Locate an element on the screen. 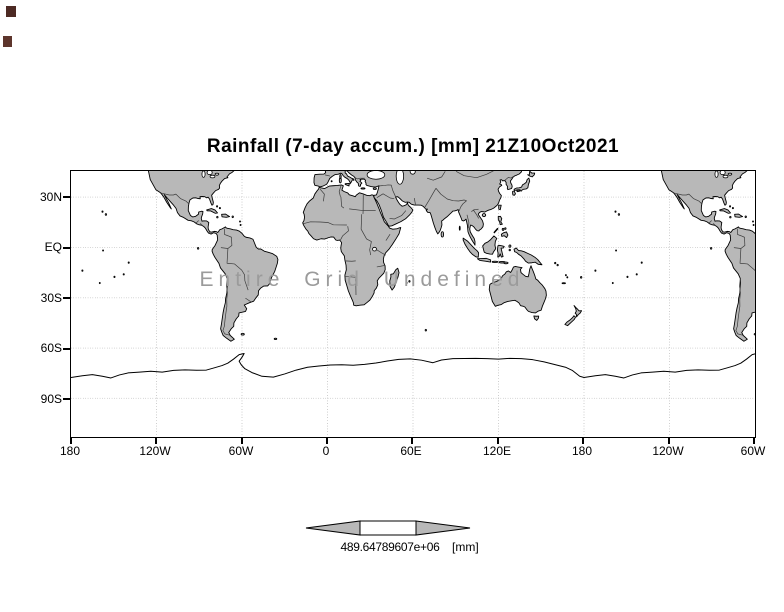  colorbar is located at coordinates (388, 530).